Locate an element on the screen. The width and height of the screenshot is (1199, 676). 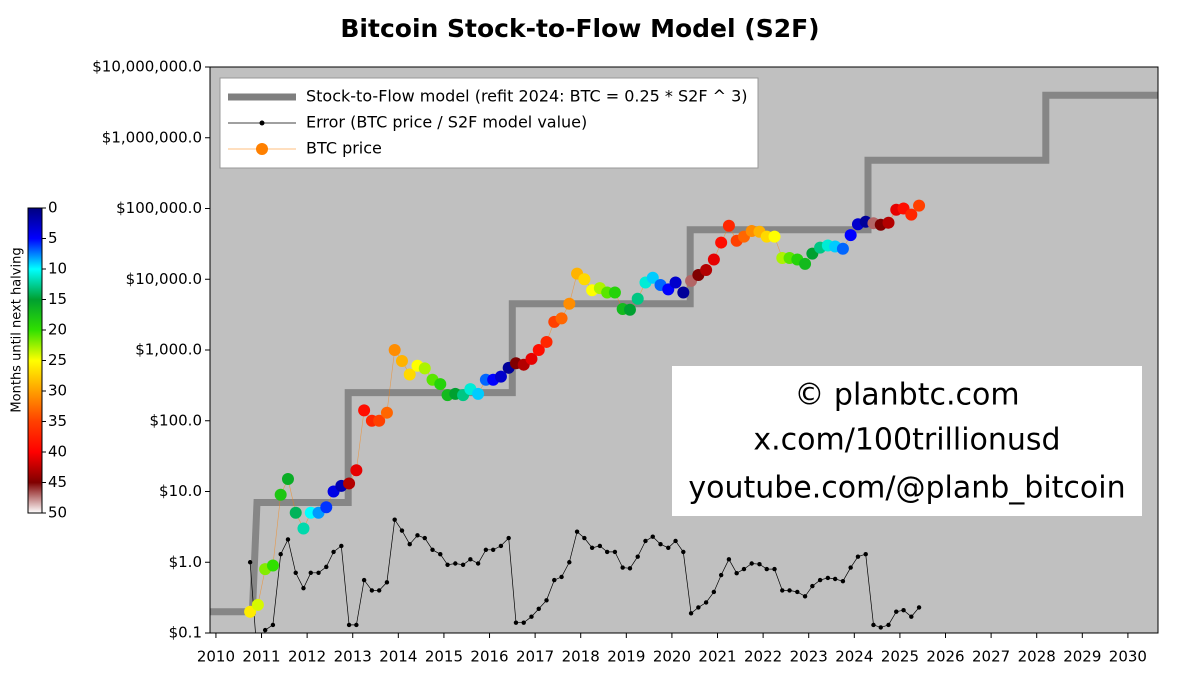
y-tick-label: $1,000,000.0 is located at coordinates (152, 137).